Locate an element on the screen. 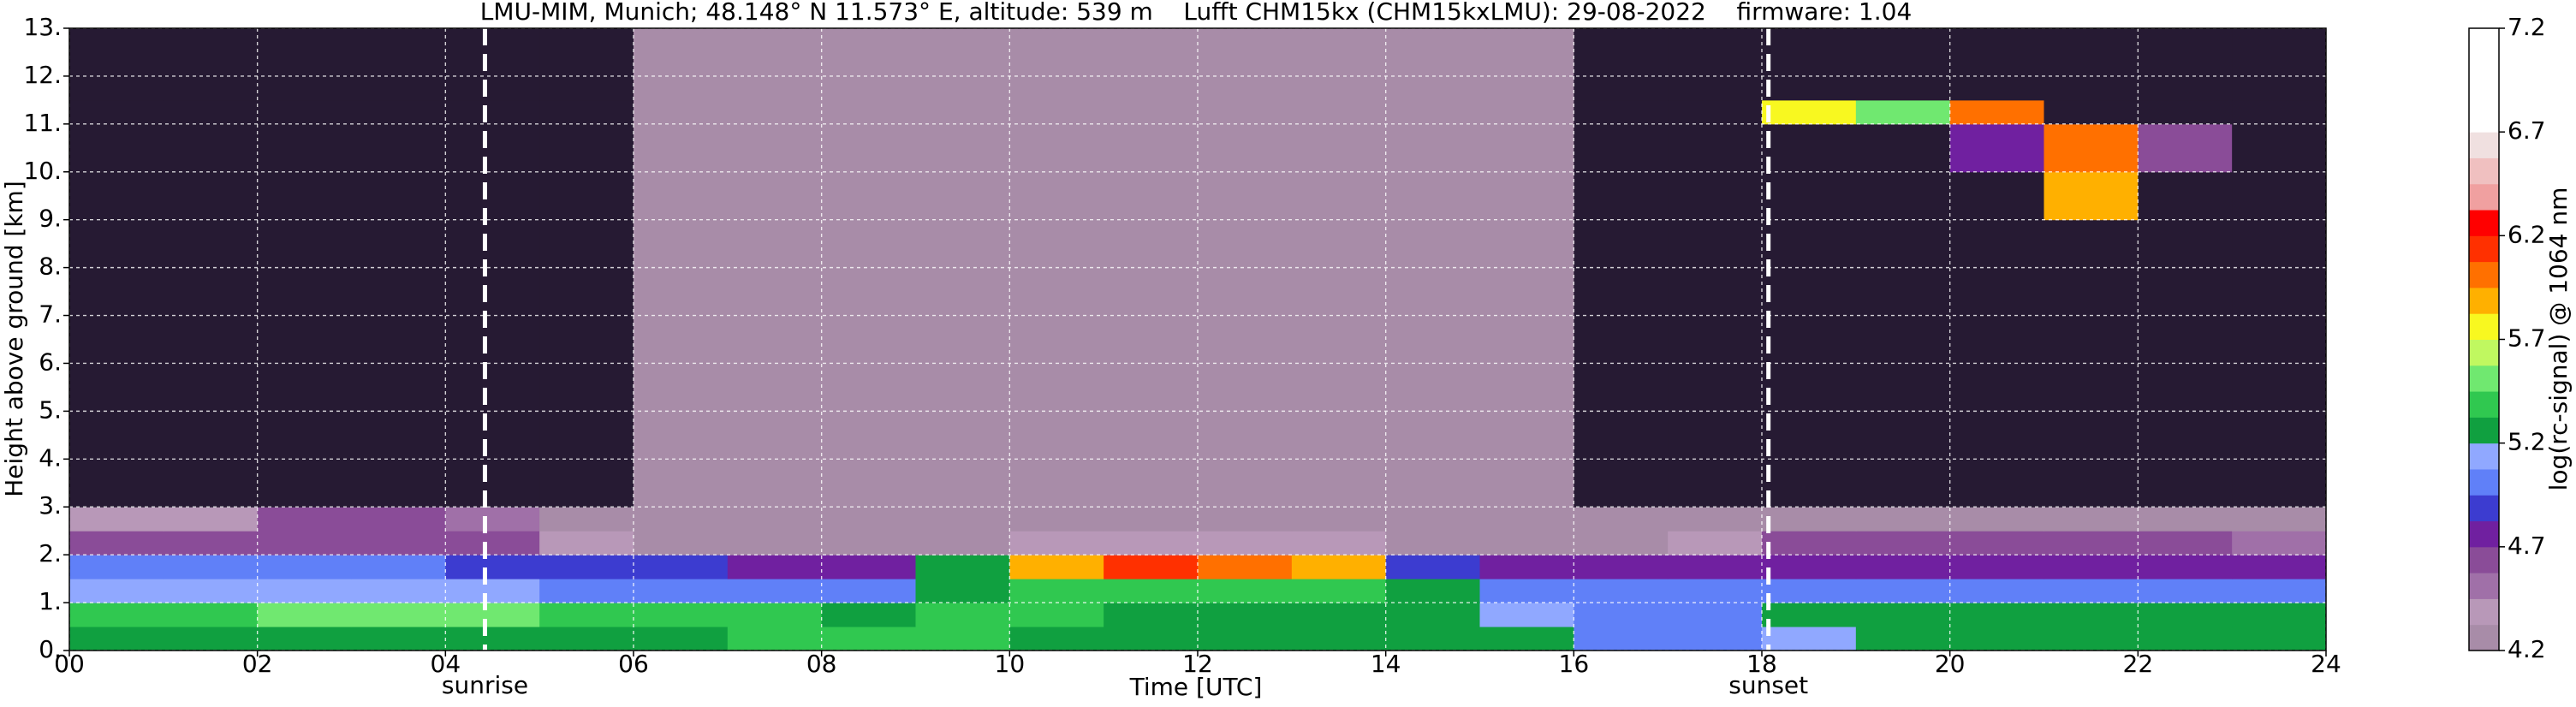 The width and height of the screenshot is (2576, 707). x-tick-label: 02 is located at coordinates (257, 664).